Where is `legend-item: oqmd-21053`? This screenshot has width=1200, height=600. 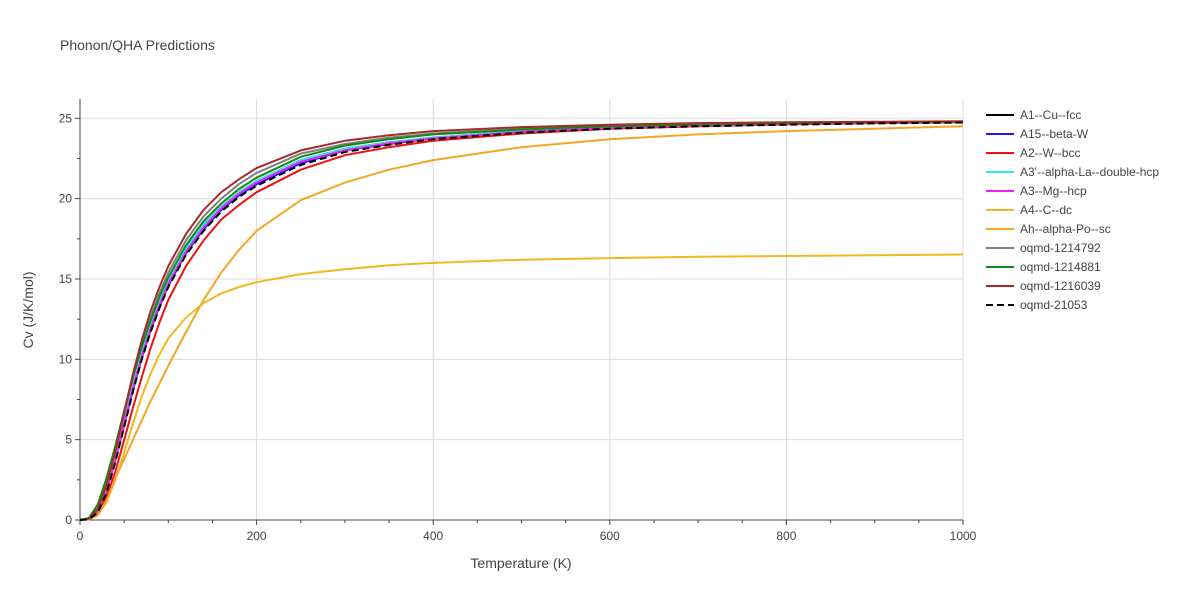
legend-item: oqmd-21053 is located at coordinates (1037, 305).